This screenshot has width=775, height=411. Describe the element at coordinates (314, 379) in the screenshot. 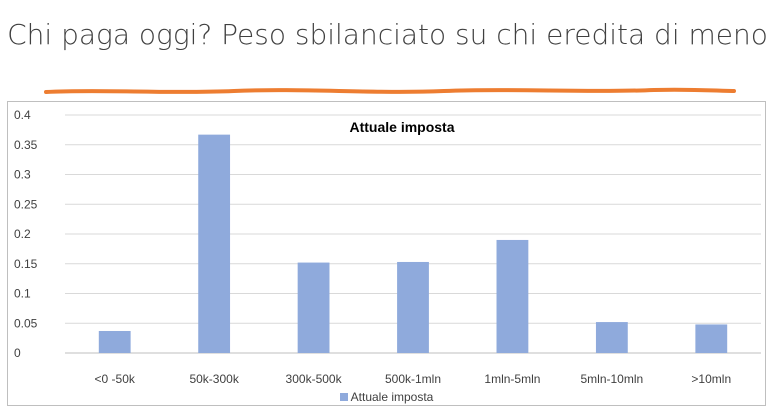

I see `x-tick-label: 300k-500k` at that location.